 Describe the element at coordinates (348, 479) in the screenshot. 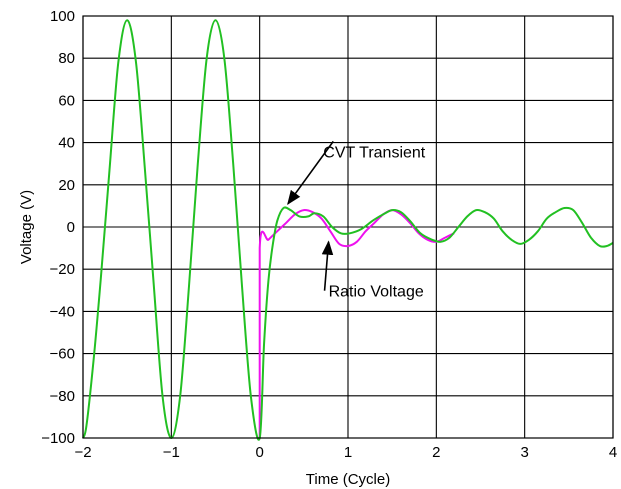

I see `x-axis-title: Time (Cycle)` at that location.